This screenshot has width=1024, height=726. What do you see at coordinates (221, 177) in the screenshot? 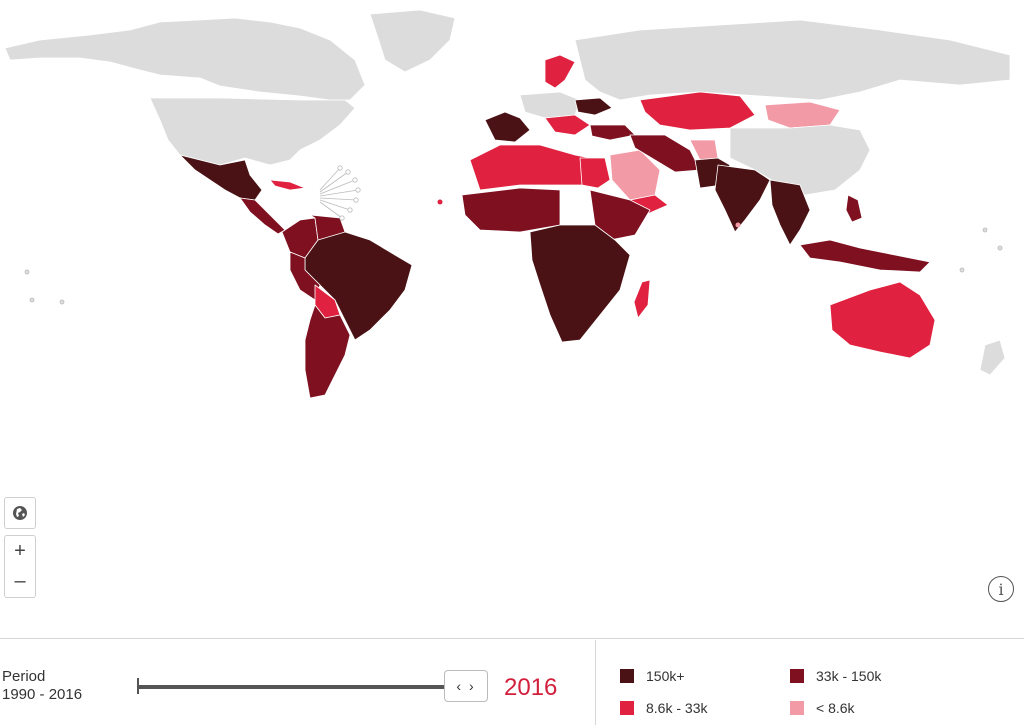
I see `country-mexico` at bounding box center [221, 177].